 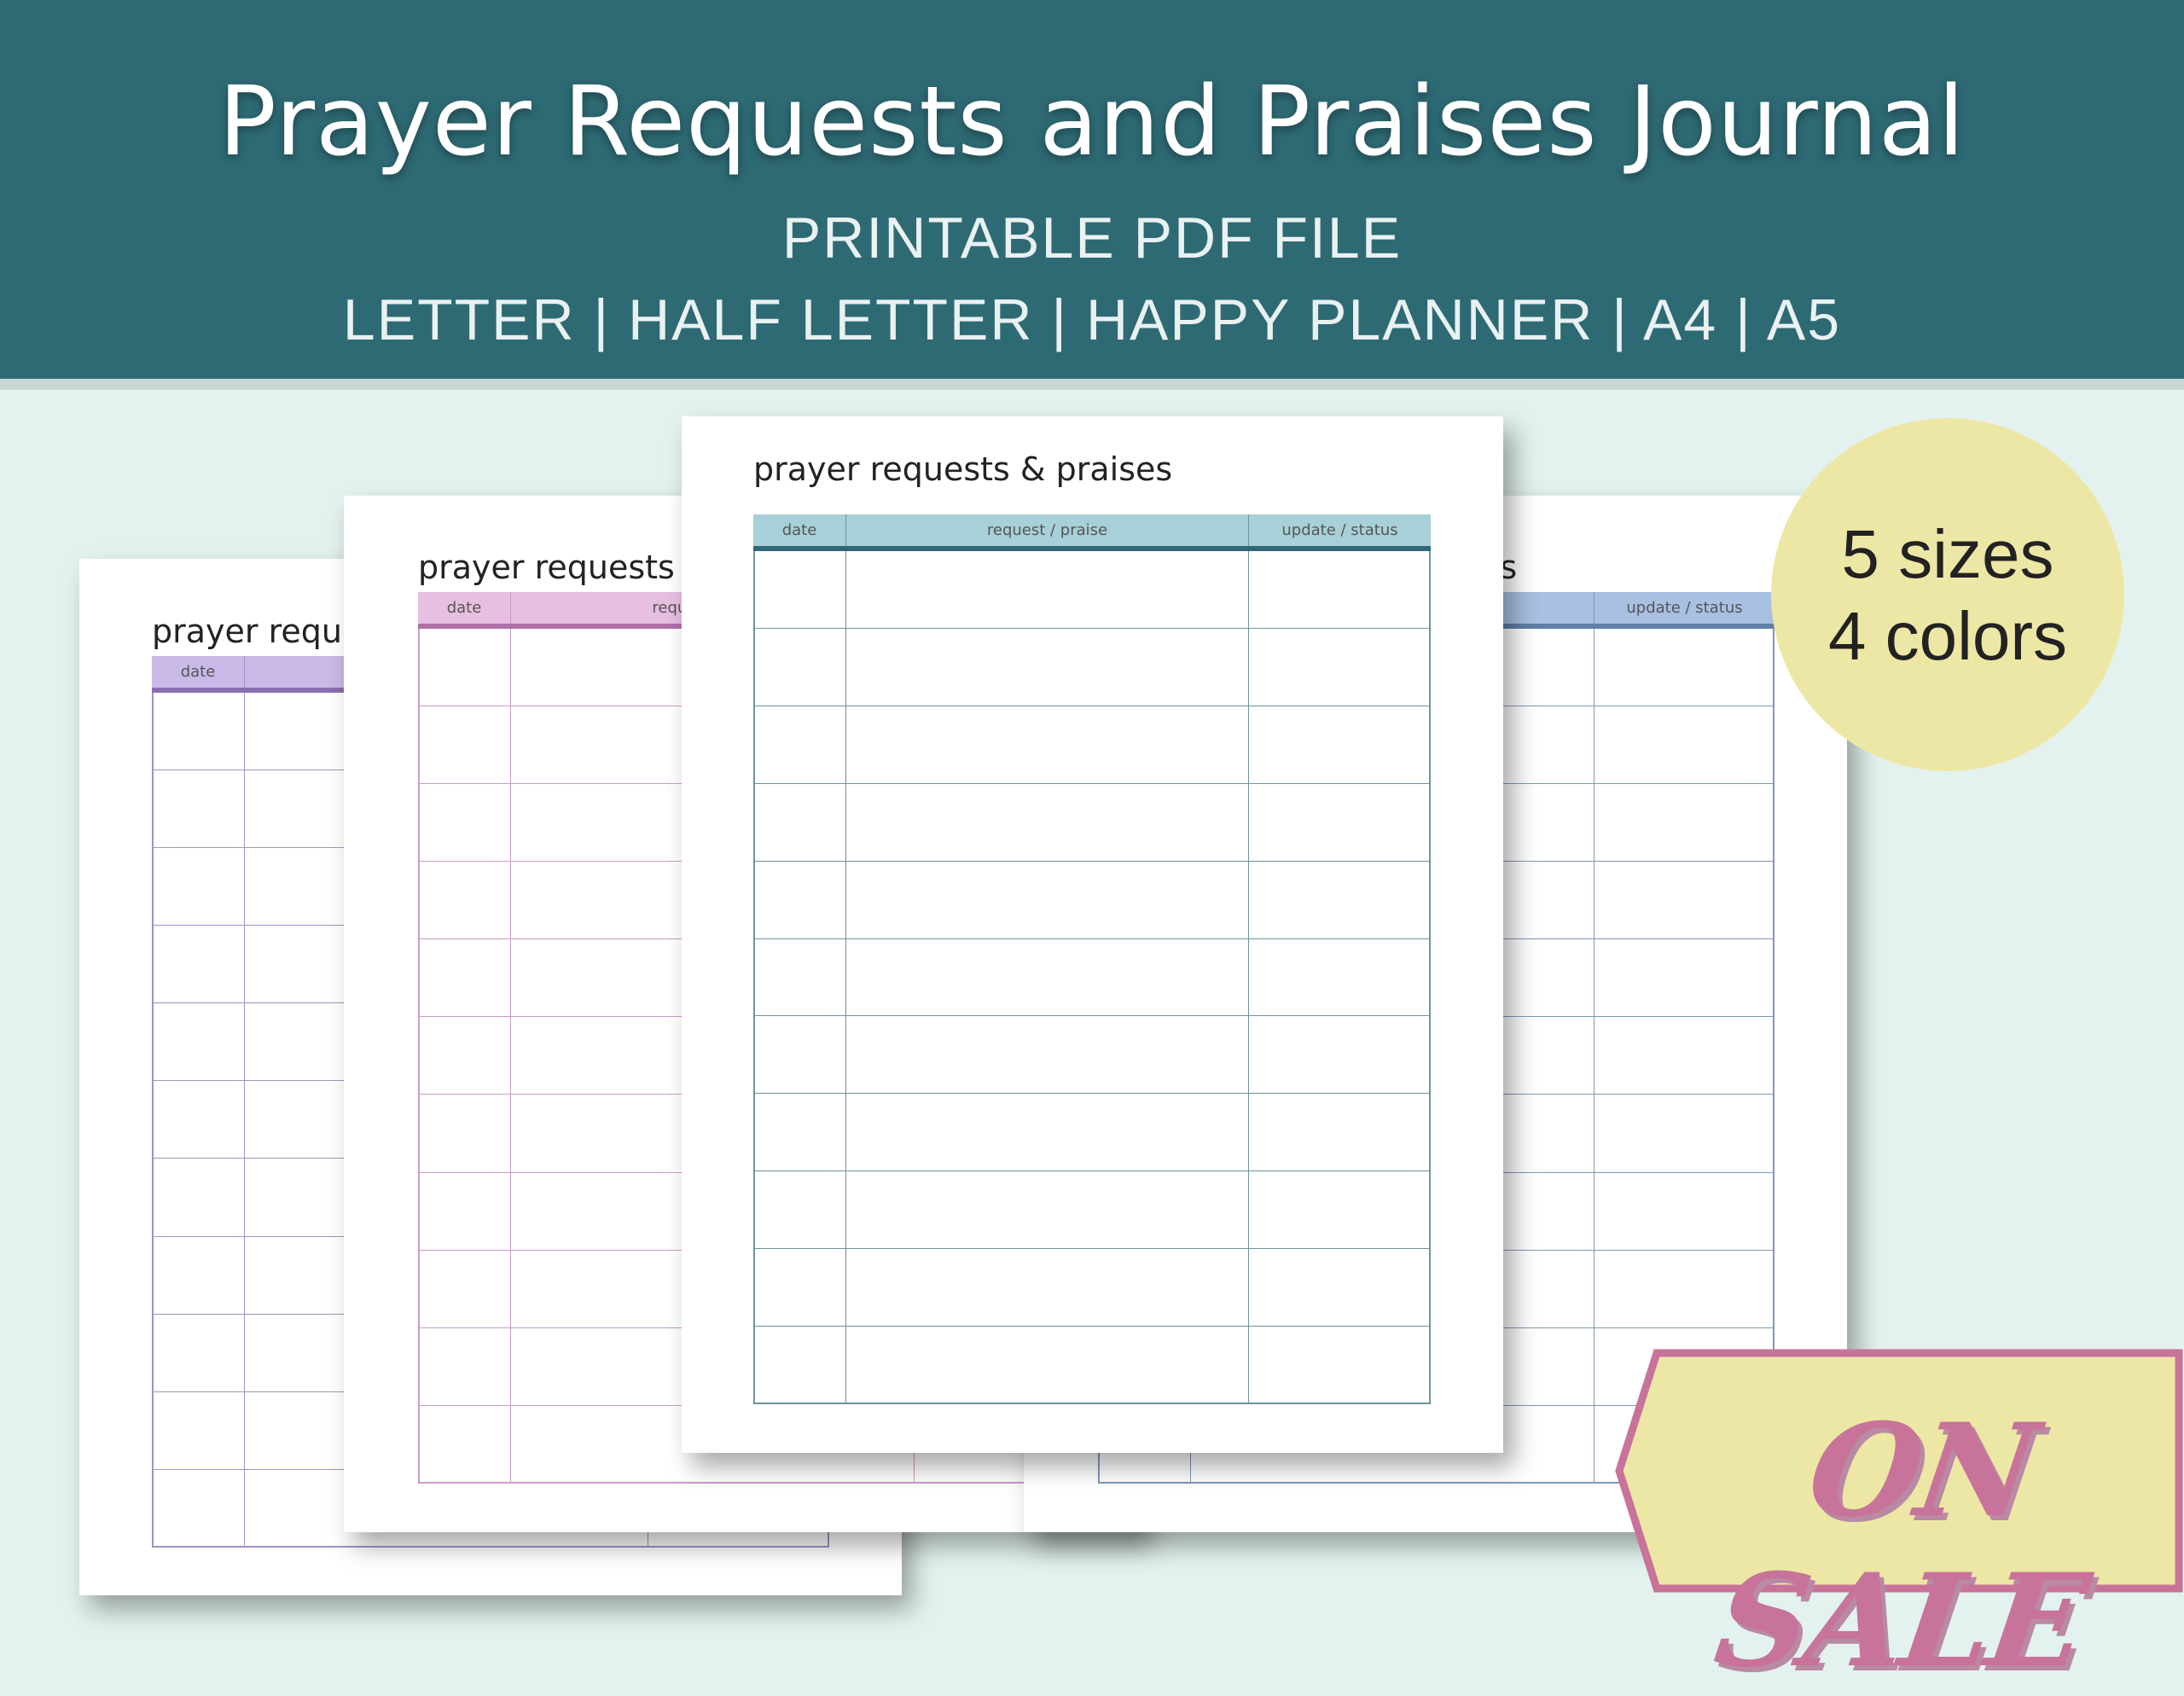 I want to click on journal-page-title: prayer requests & praises, so click(x=963, y=469).